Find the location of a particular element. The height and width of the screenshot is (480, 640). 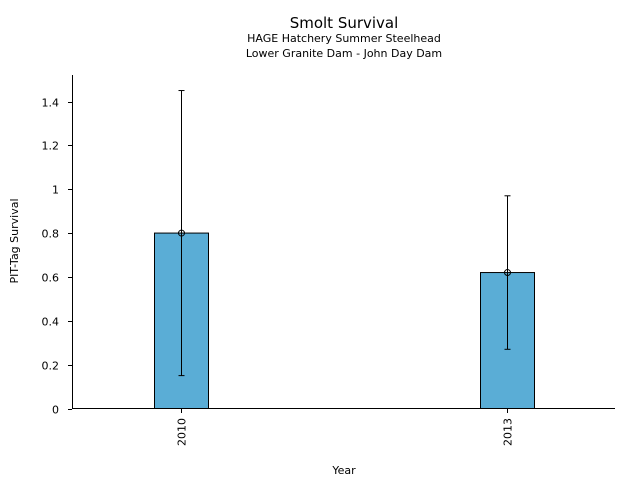

y-tick-label: 0.6 is located at coordinates (51, 278).